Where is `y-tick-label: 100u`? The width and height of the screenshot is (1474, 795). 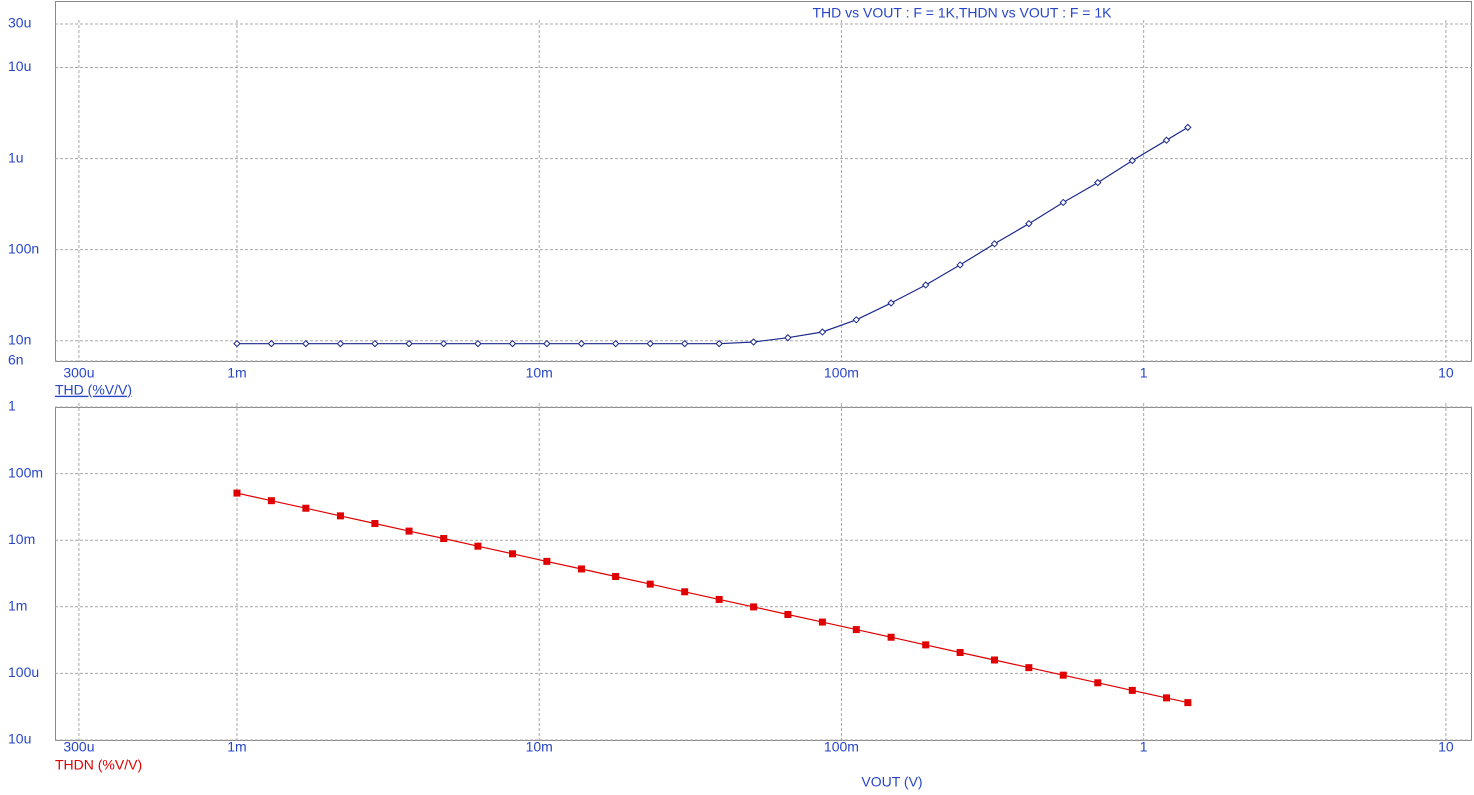 y-tick-label: 100u is located at coordinates (23, 672).